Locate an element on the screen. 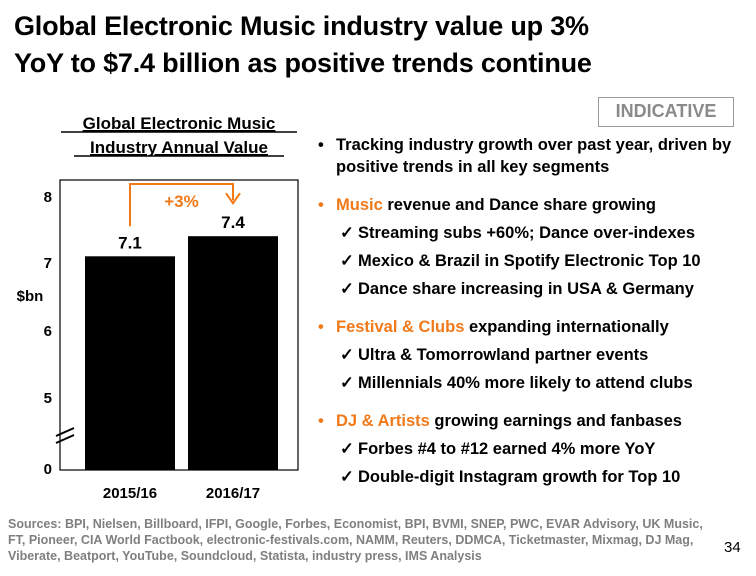  sub-bullet-item: ✓ Streaming subs +60%; Dance over-indexes is located at coordinates (533, 233).